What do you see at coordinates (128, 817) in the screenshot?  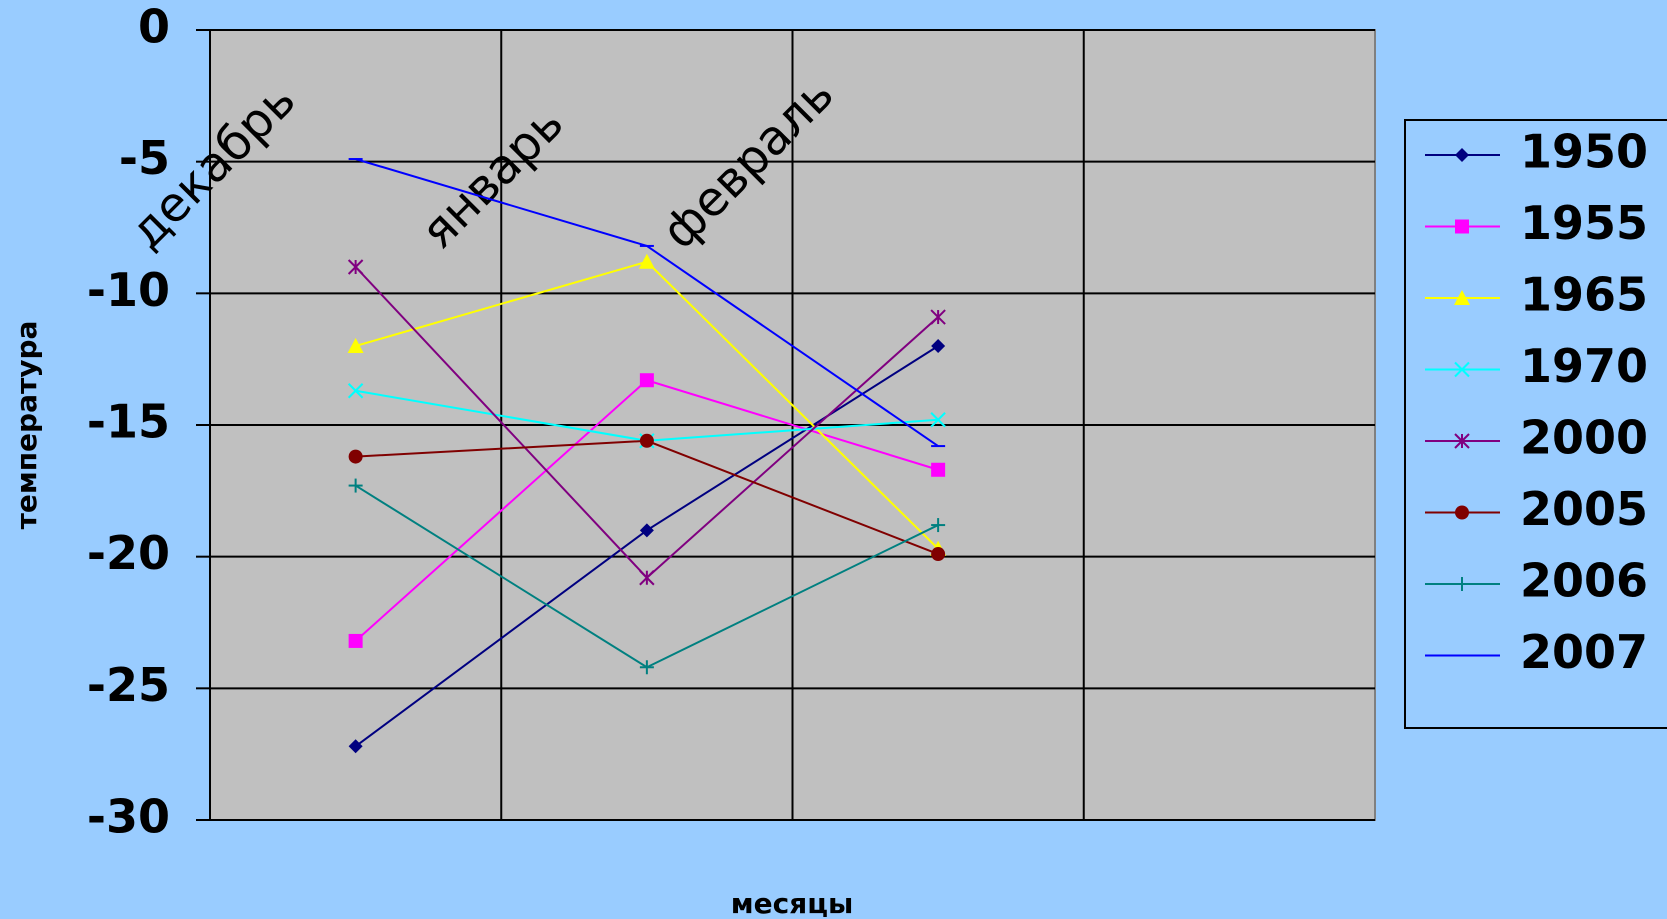 I see `y-tick-label: -30` at bounding box center [128, 817].